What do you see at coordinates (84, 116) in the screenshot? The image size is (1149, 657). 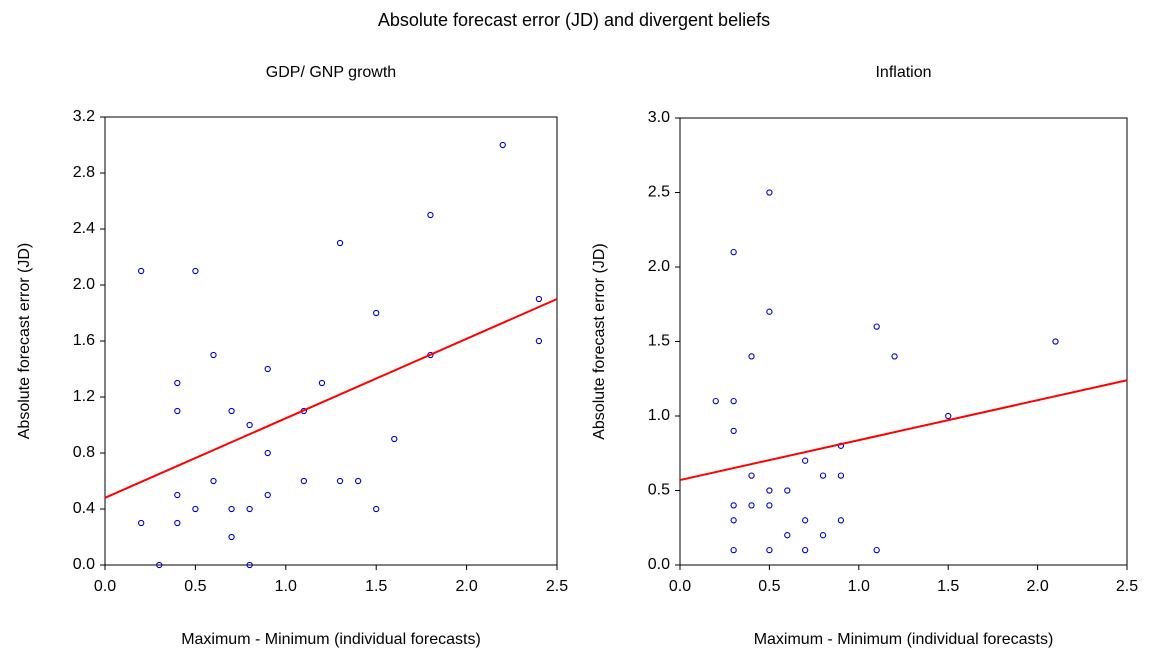 I see `y-tick-label: 3.2` at bounding box center [84, 116].